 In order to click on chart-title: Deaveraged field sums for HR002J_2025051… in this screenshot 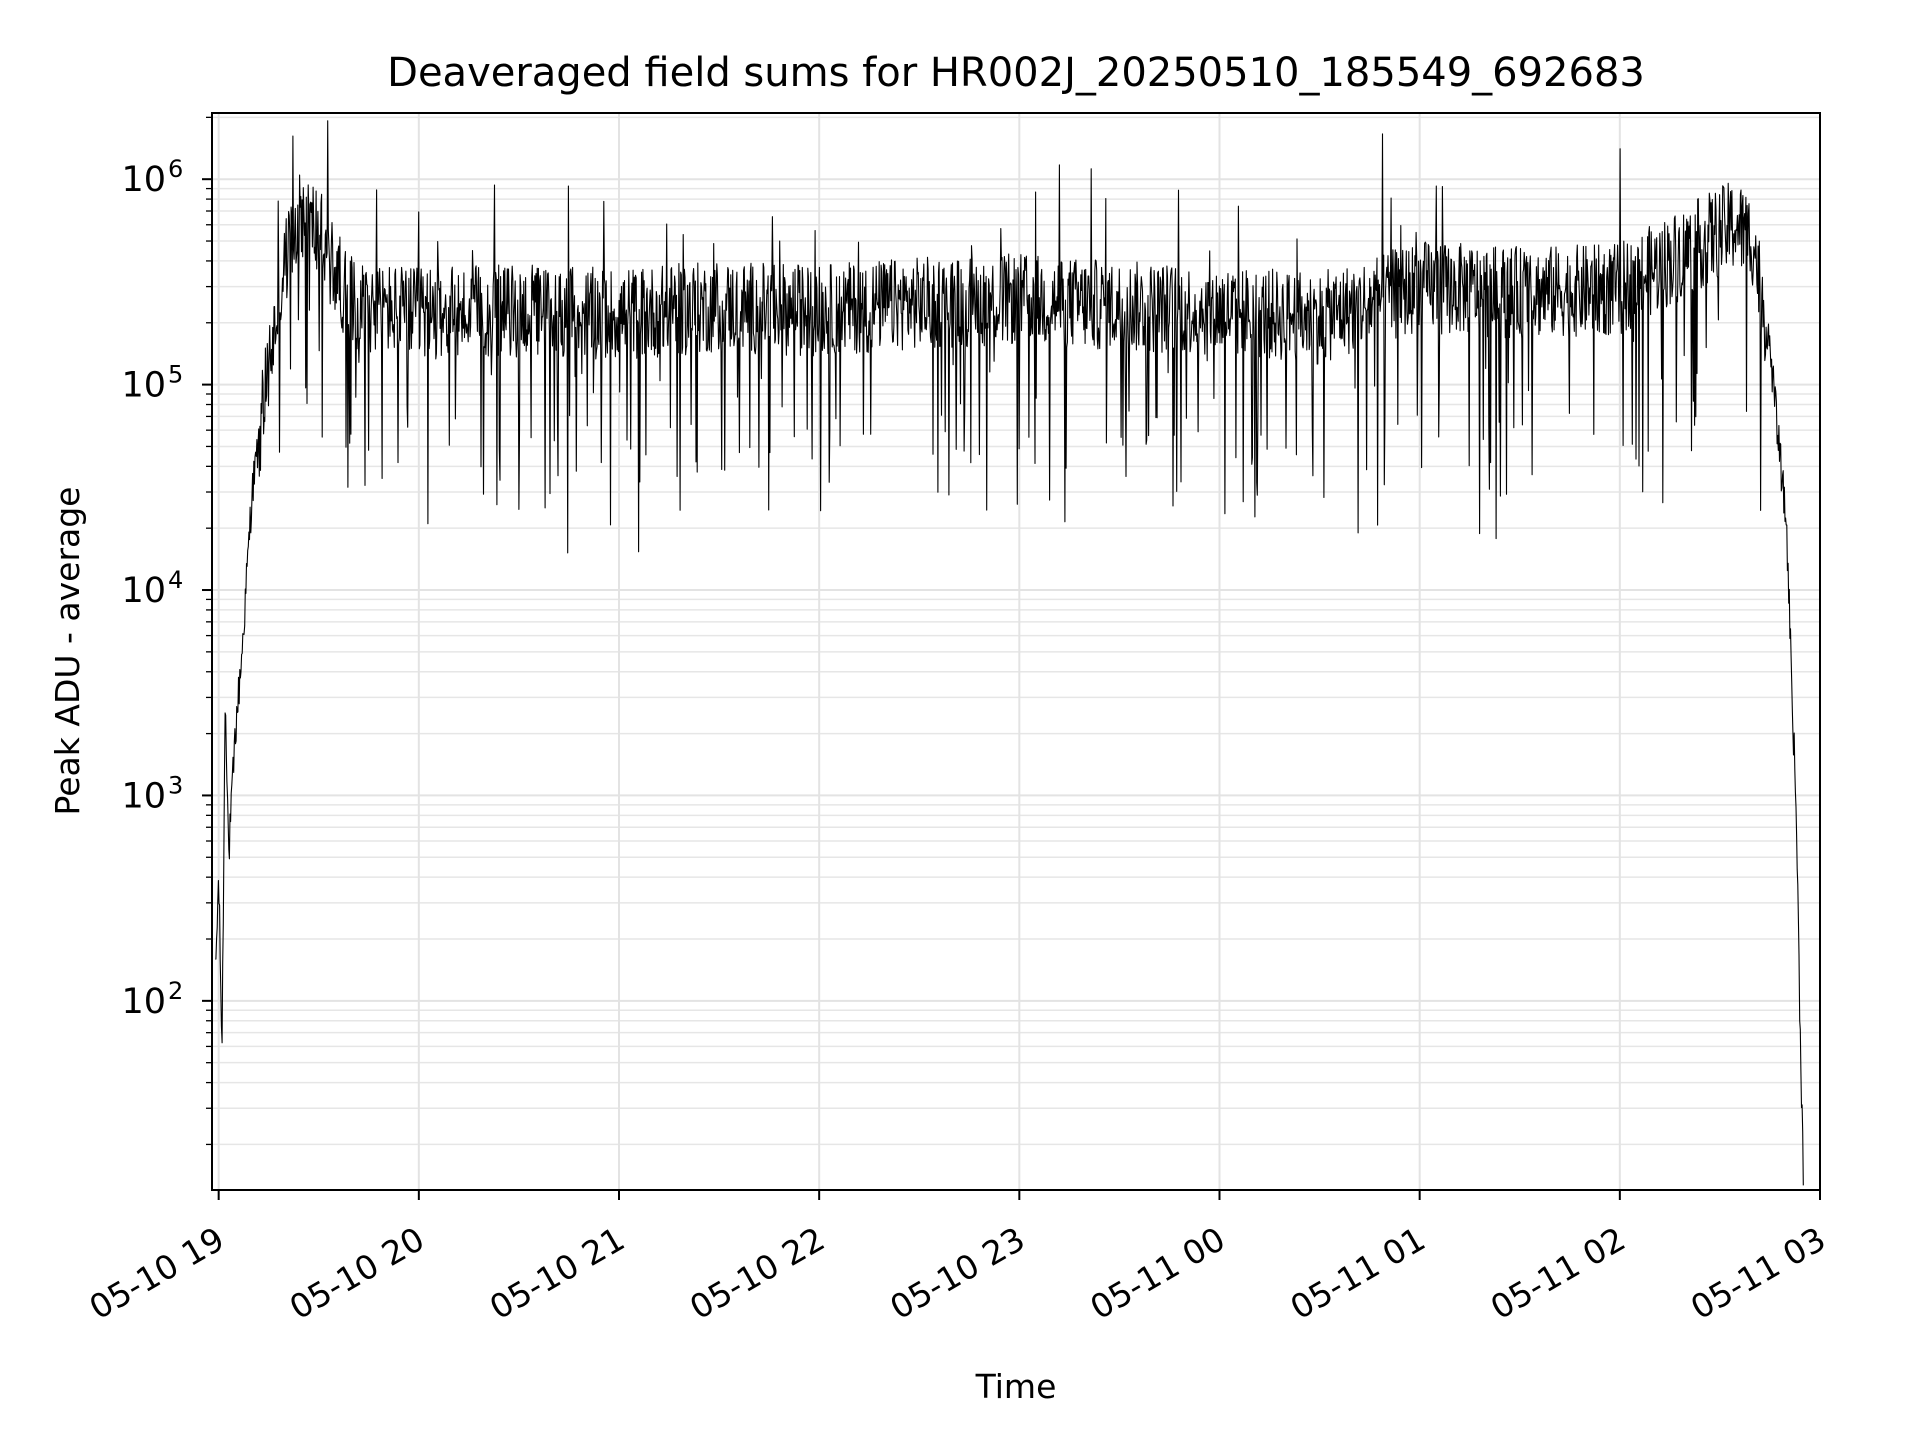, I will do `click(1016, 73)`.